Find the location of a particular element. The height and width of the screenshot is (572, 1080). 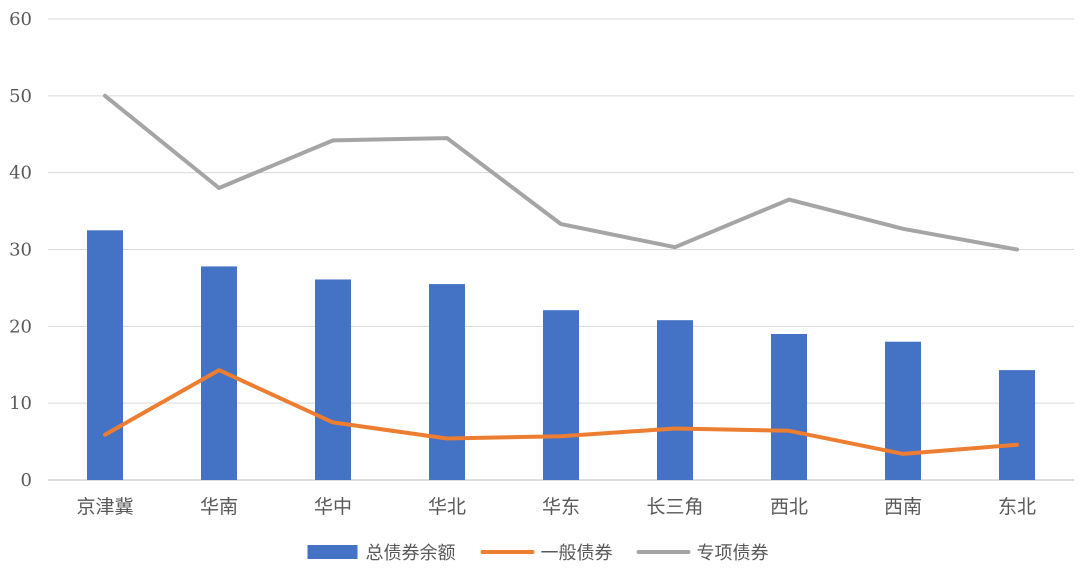

x-tick-label: 华中 is located at coordinates (333, 507).